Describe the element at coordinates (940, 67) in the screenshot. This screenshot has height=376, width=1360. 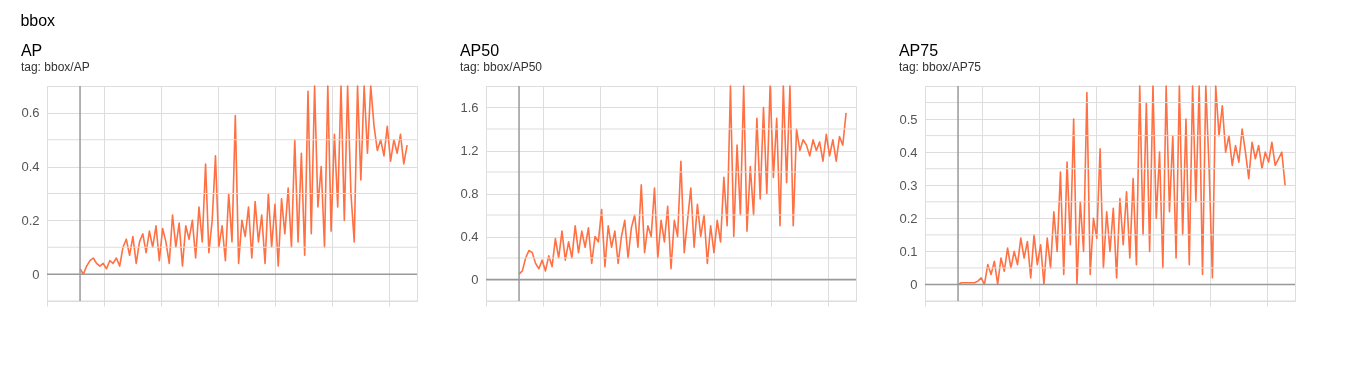
I see `chart-subtitle: tag: bbox/AP75` at that location.